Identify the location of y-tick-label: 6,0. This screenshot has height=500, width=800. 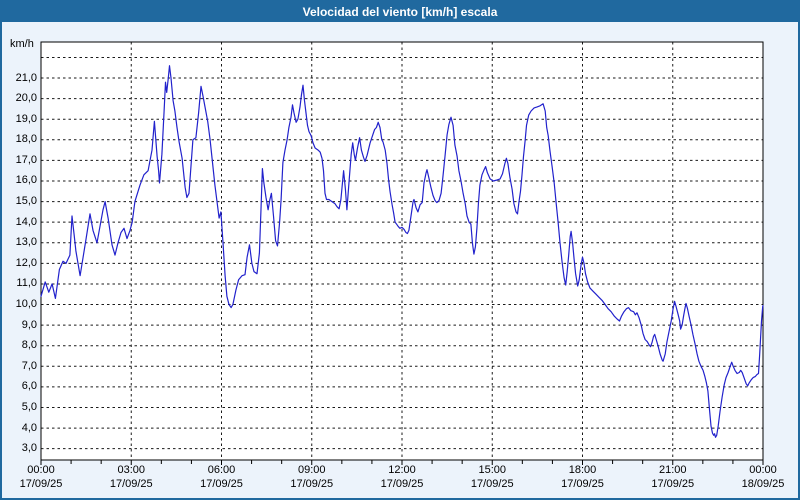
(29, 386).